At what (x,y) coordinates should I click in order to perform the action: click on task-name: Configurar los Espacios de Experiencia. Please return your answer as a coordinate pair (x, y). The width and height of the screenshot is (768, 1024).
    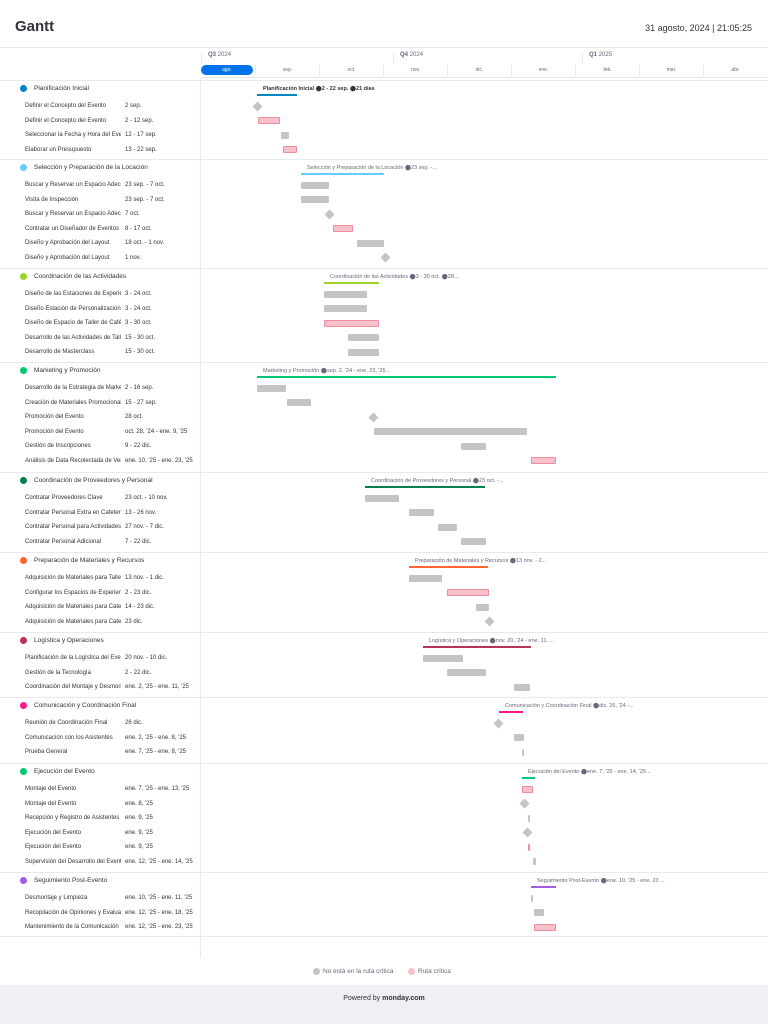
    Looking at the image, I should click on (73, 592).